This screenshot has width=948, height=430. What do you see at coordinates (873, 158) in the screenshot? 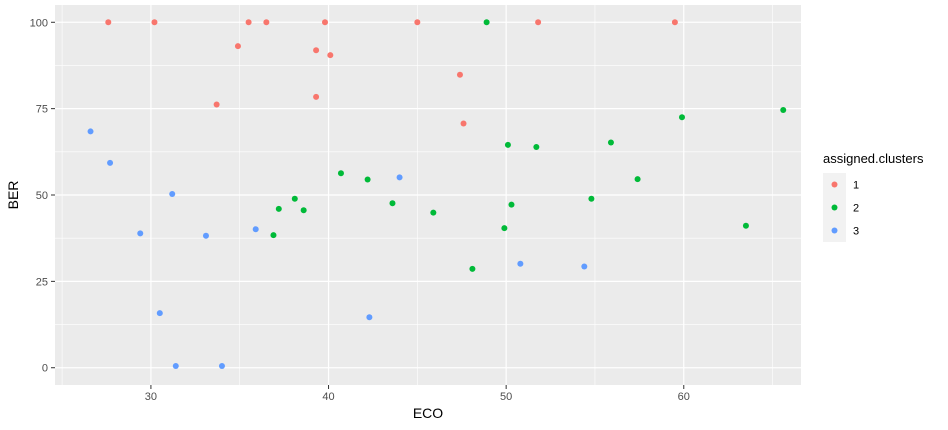
I see `legend-title: assigned.clusters` at bounding box center [873, 158].